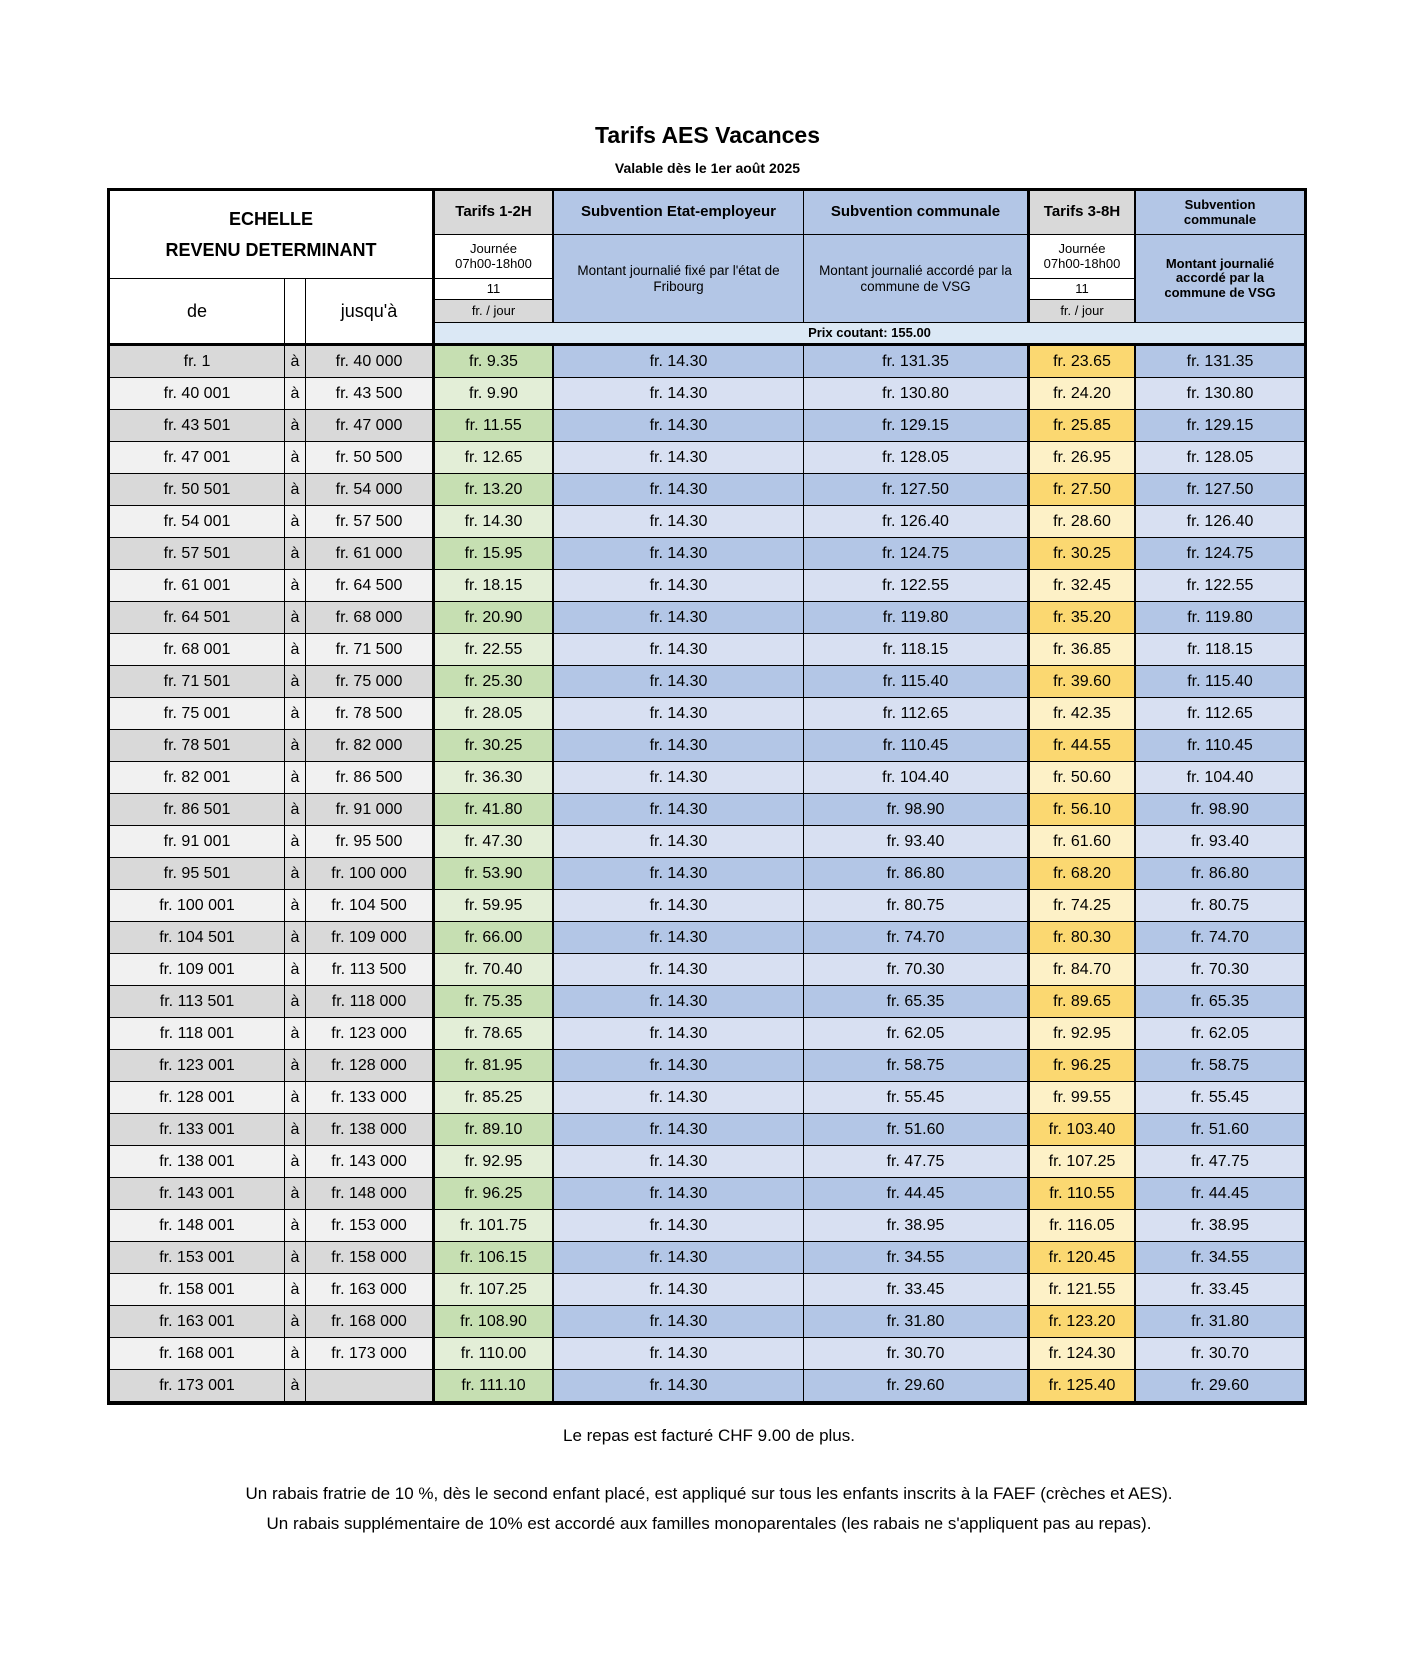 The width and height of the screenshot is (1418, 1662). What do you see at coordinates (1082, 778) in the screenshot?
I see `cell-tarif-3-8h: fr. 50.60` at bounding box center [1082, 778].